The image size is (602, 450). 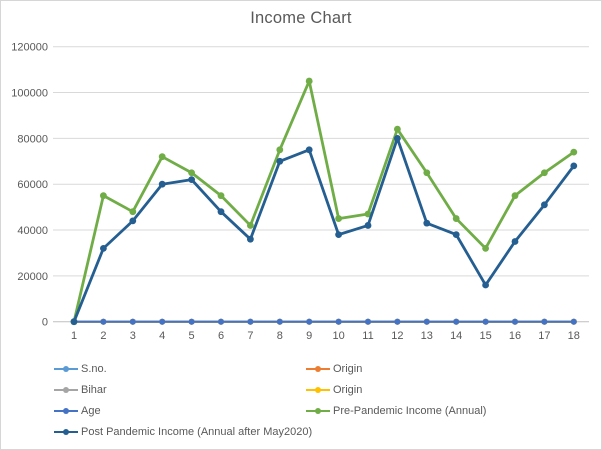 I want to click on y-tick-label: 120000, so click(x=29, y=48).